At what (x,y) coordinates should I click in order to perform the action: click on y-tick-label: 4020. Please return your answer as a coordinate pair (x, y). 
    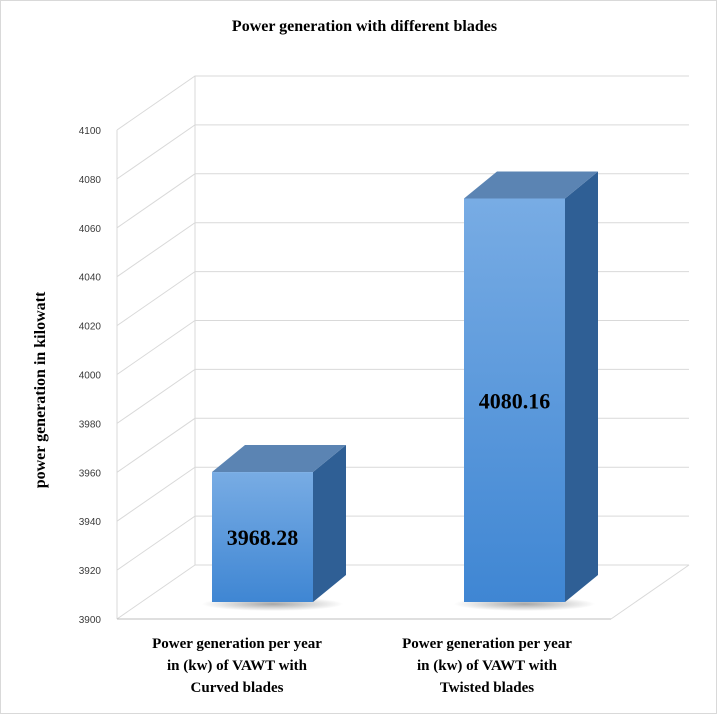
    Looking at the image, I should click on (90, 327).